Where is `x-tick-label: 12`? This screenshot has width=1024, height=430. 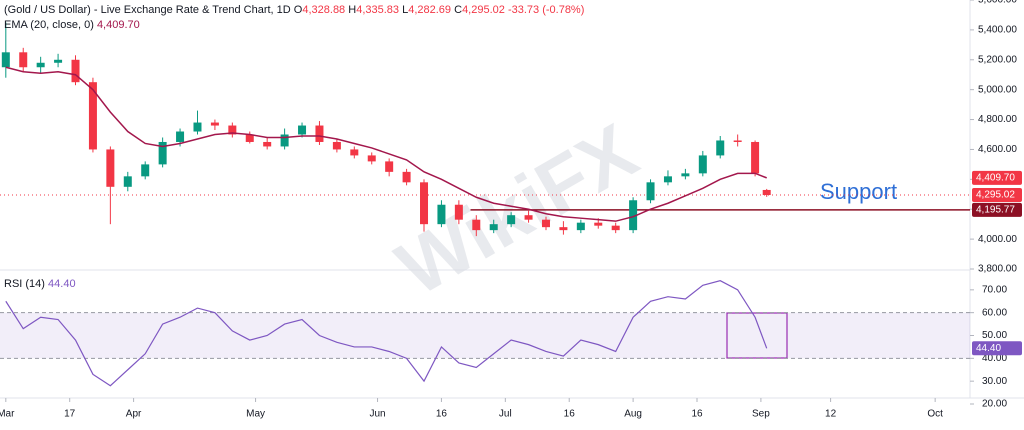 x-tick-label: 12 is located at coordinates (831, 414).